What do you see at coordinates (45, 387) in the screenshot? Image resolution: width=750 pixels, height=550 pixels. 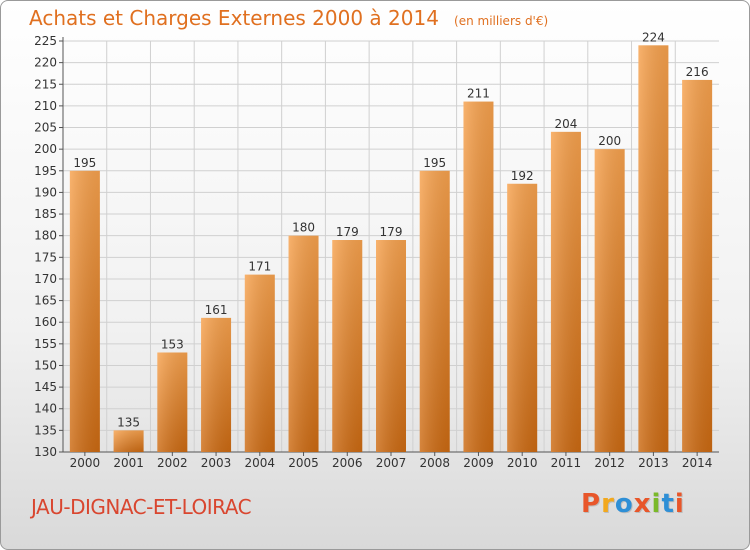 I see `y-tick-label: 145` at bounding box center [45, 387].